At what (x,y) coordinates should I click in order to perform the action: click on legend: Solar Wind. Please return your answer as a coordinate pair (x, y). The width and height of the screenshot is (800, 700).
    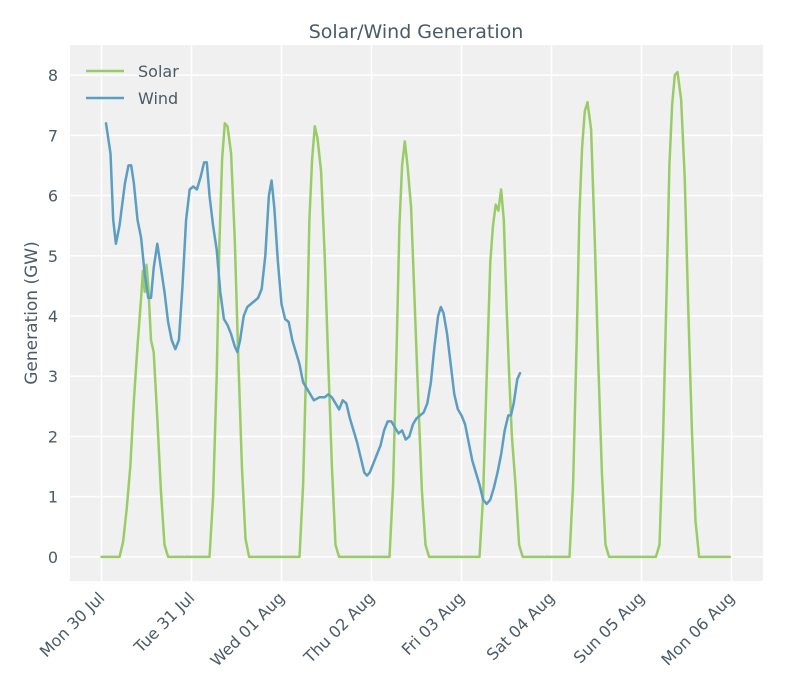
    Looking at the image, I should click on (132, 85).